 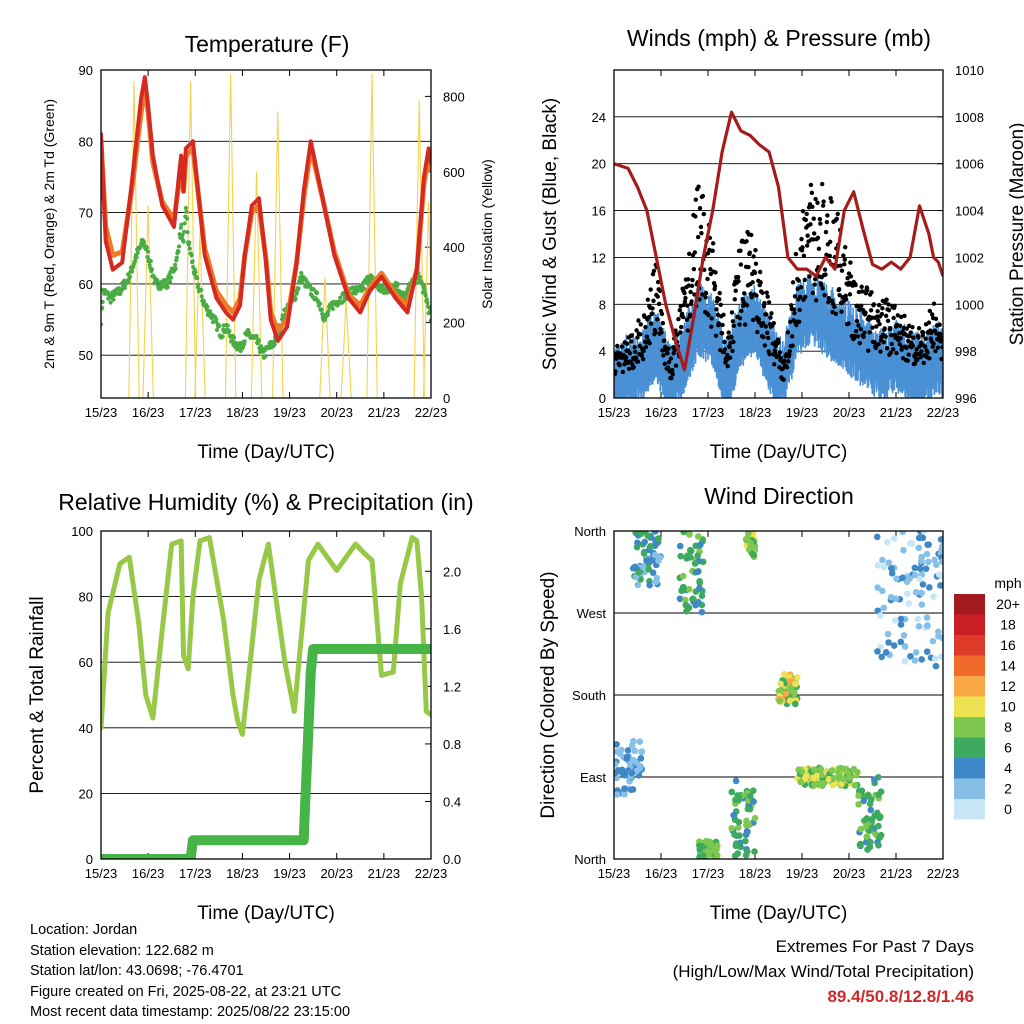 I want to click on y2-tick-label: 1.2, so click(x=452, y=686).